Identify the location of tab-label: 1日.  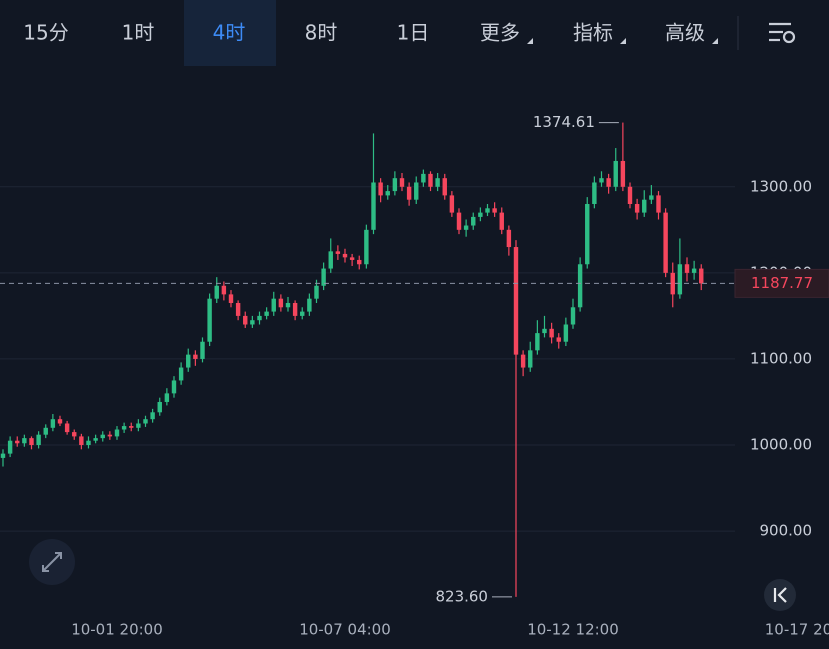
(413, 33).